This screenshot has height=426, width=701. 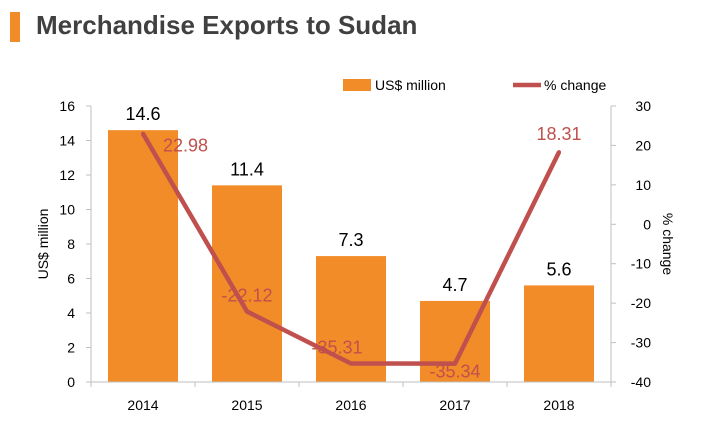 What do you see at coordinates (71, 348) in the screenshot?
I see `left-tick-label: 2` at bounding box center [71, 348].